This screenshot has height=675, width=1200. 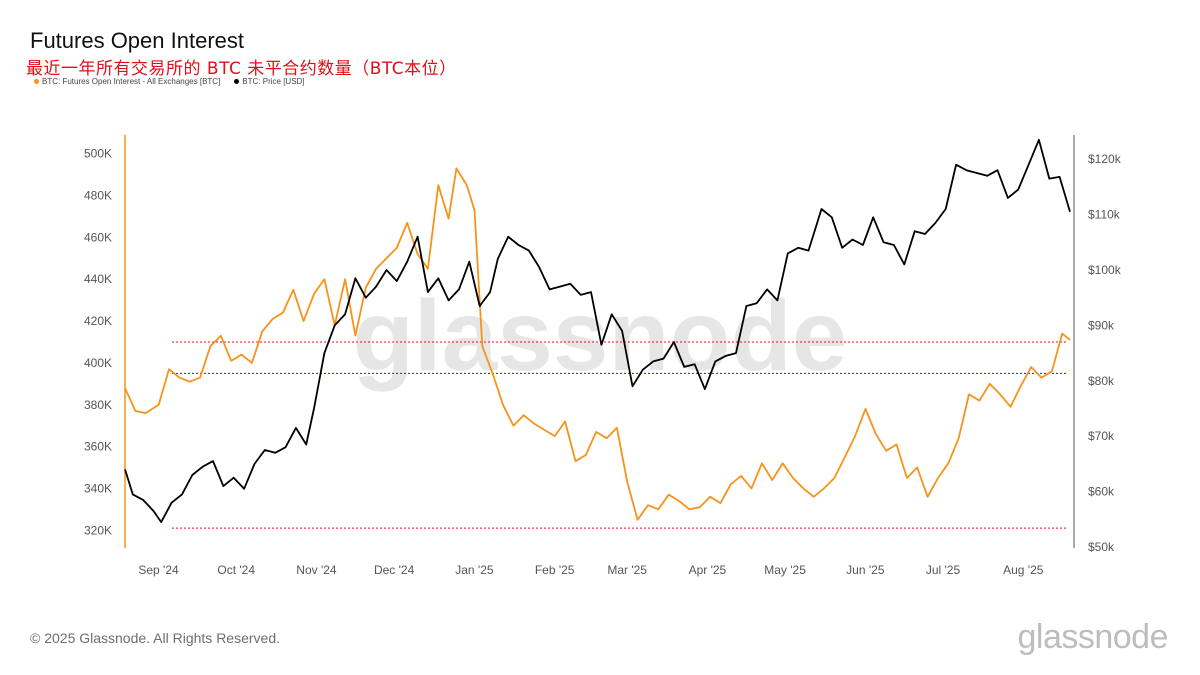 What do you see at coordinates (98, 342) in the screenshot?
I see `y-left-axis: 320K 340K 360K 380K 400K 420K 440K 460K 480K 500K` at bounding box center [98, 342].